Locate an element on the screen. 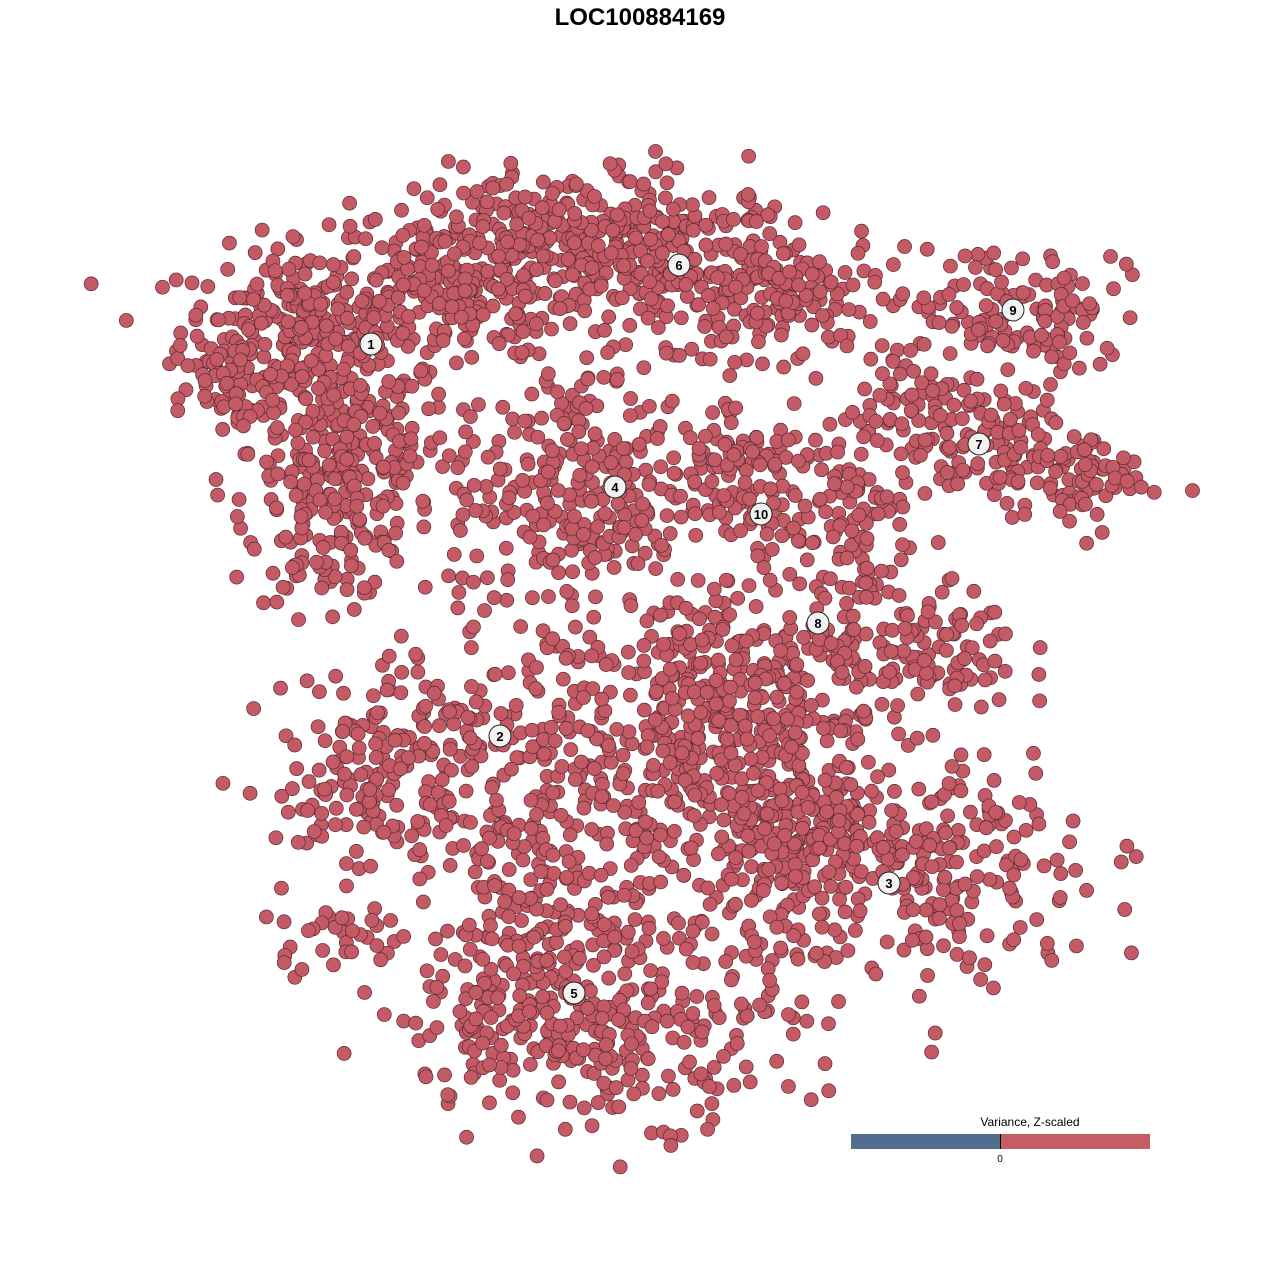 This screenshot has height=1280, width=1280. cluster-label-text: 9 is located at coordinates (1012, 310).